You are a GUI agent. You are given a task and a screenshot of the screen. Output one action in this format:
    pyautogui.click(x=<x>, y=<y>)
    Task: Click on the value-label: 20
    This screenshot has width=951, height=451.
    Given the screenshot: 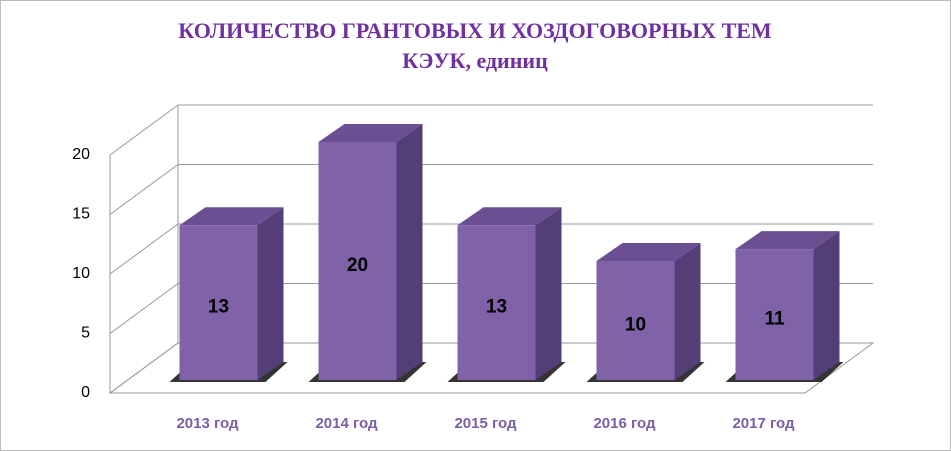 What is the action you would take?
    pyautogui.click(x=357, y=265)
    